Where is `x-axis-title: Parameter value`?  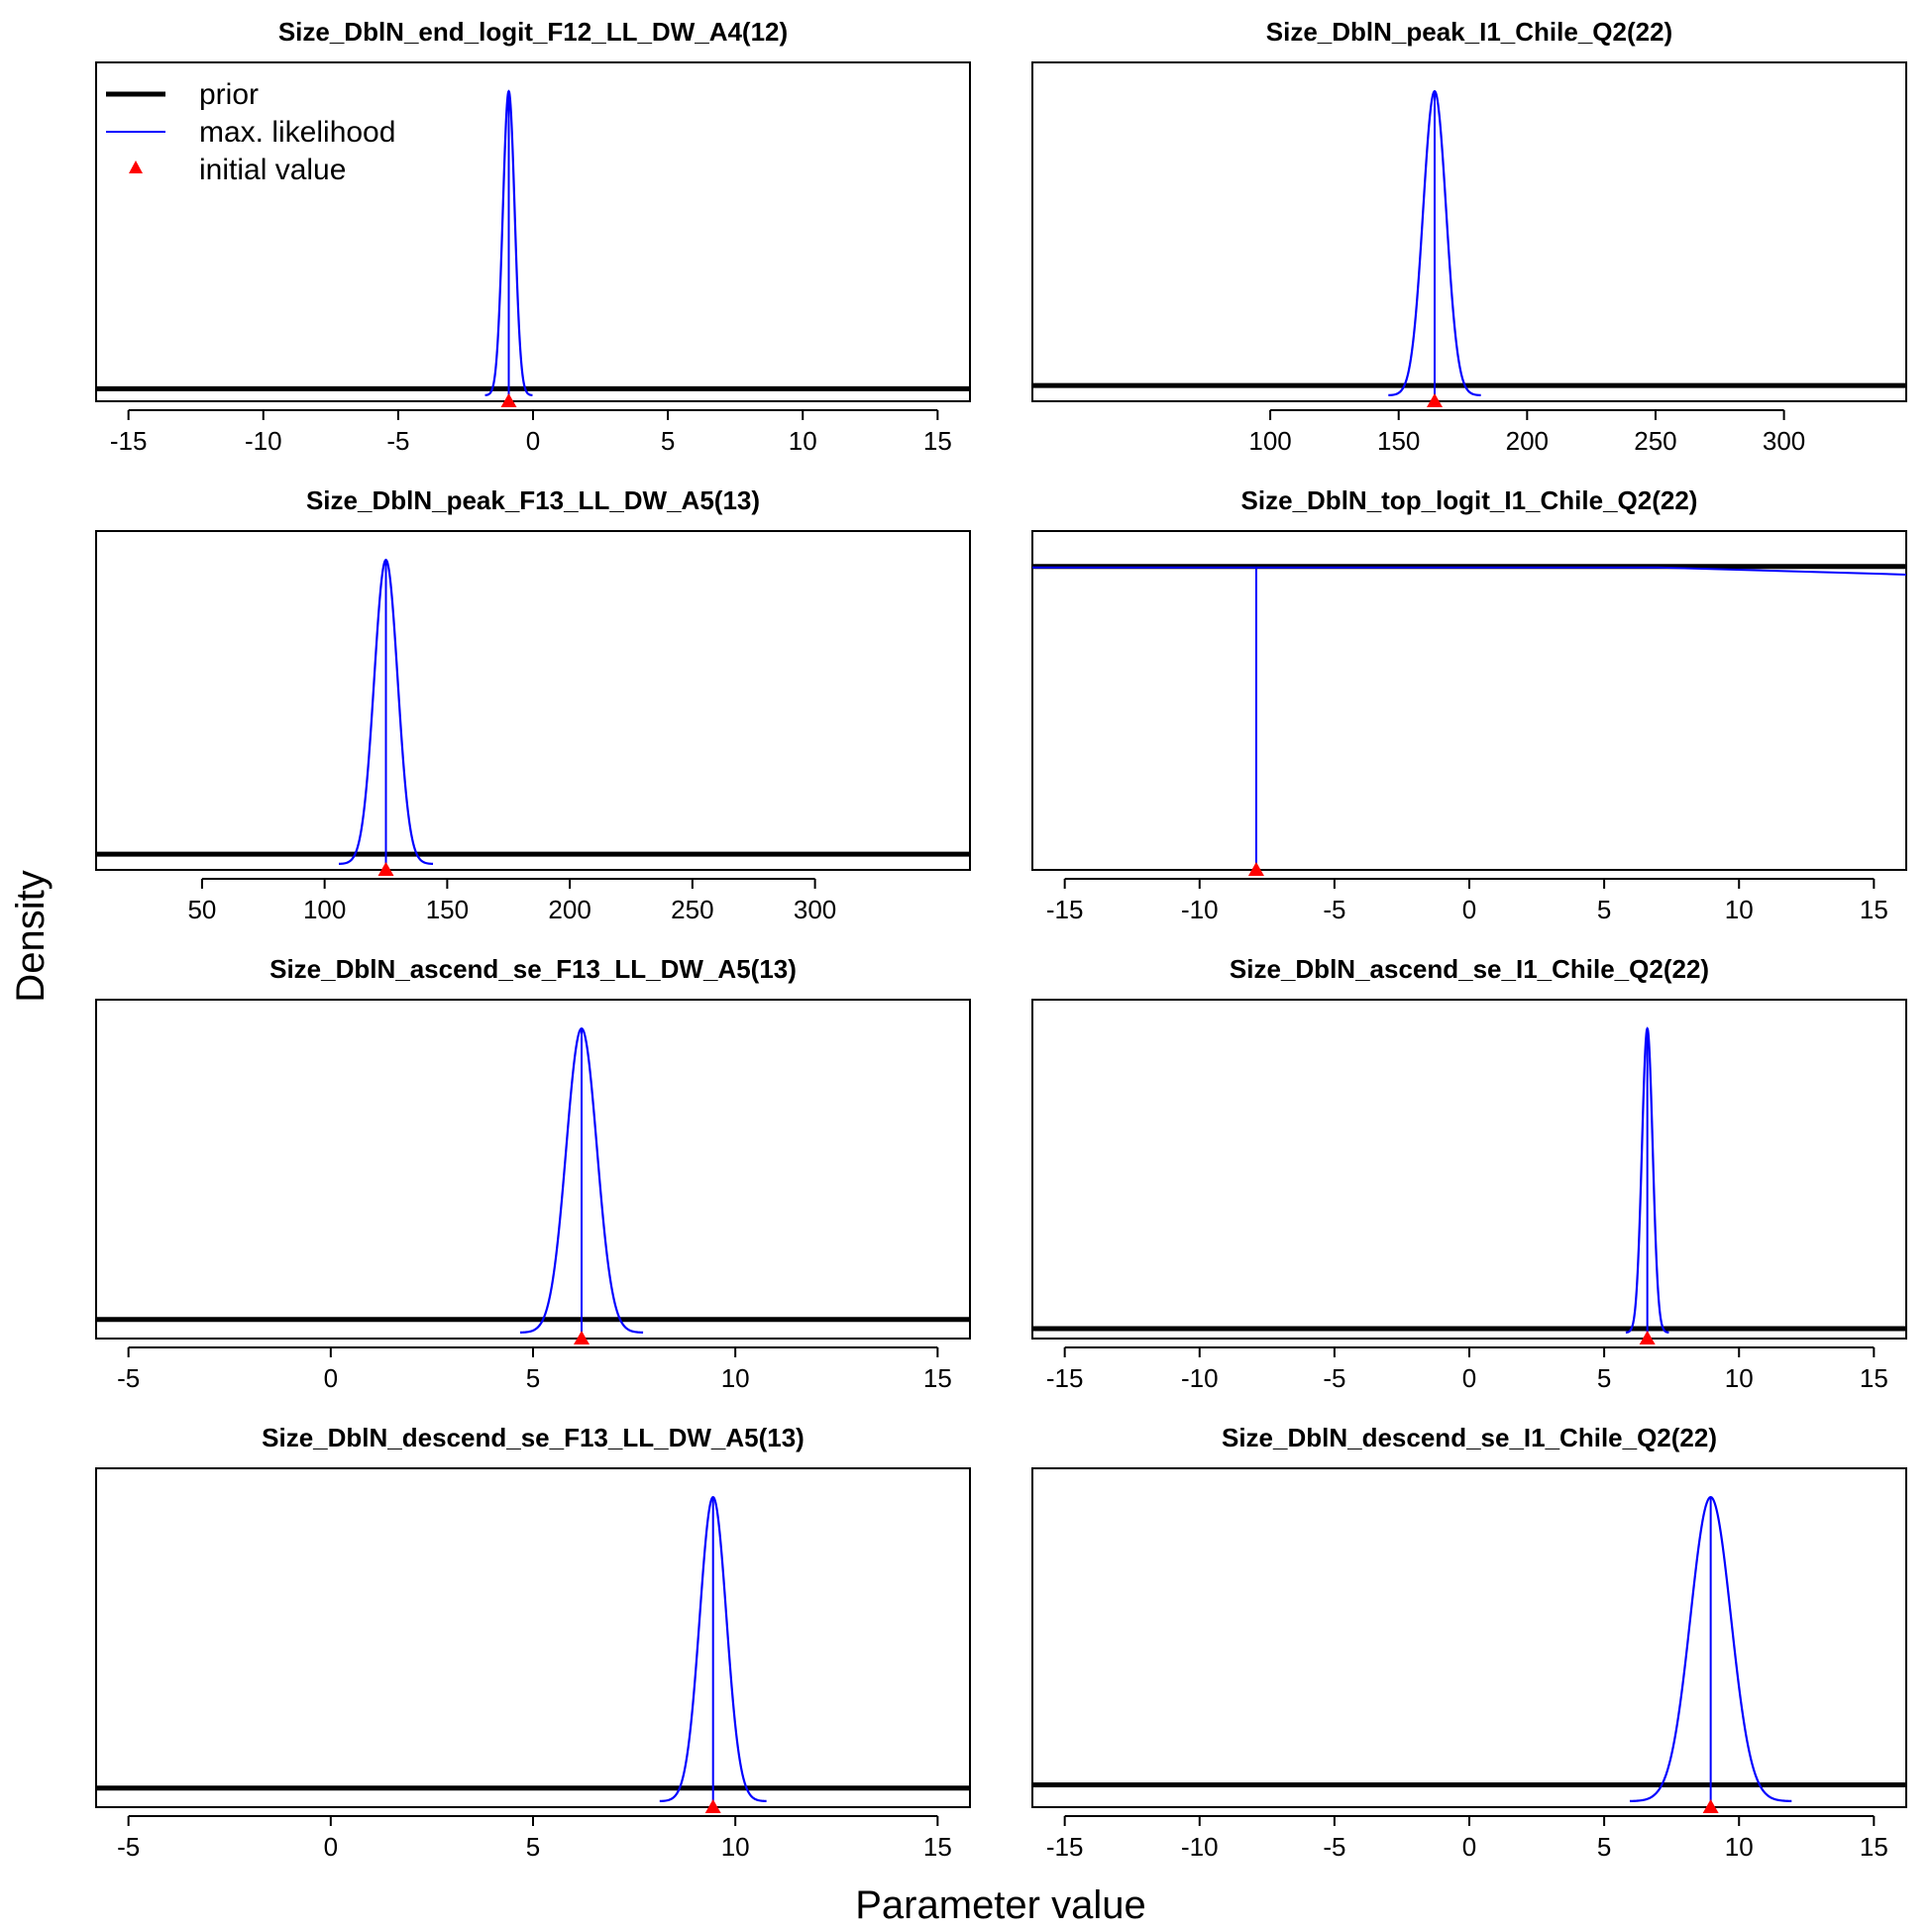 x-axis-title: Parameter value is located at coordinates (1000, 1905).